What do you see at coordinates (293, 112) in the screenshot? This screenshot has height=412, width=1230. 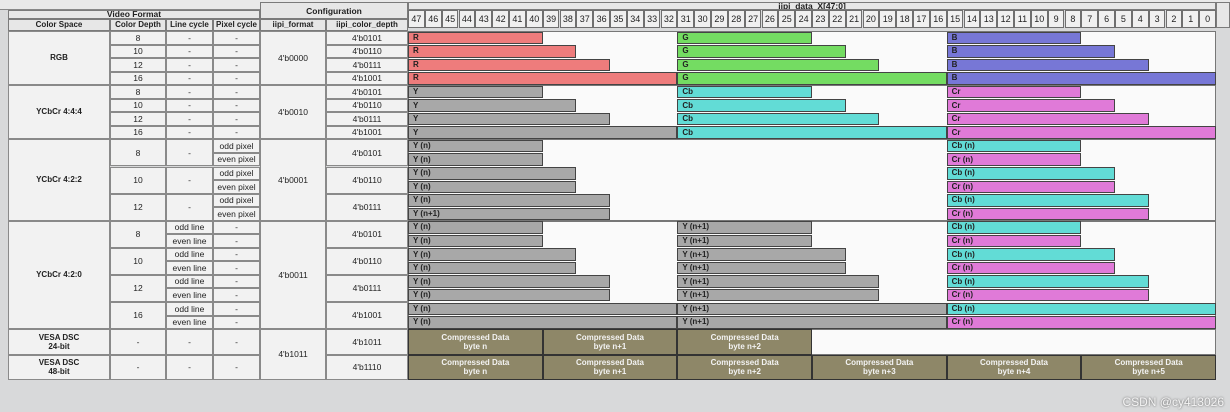 I see `iipi-format-cell: 4'b0010` at bounding box center [293, 112].